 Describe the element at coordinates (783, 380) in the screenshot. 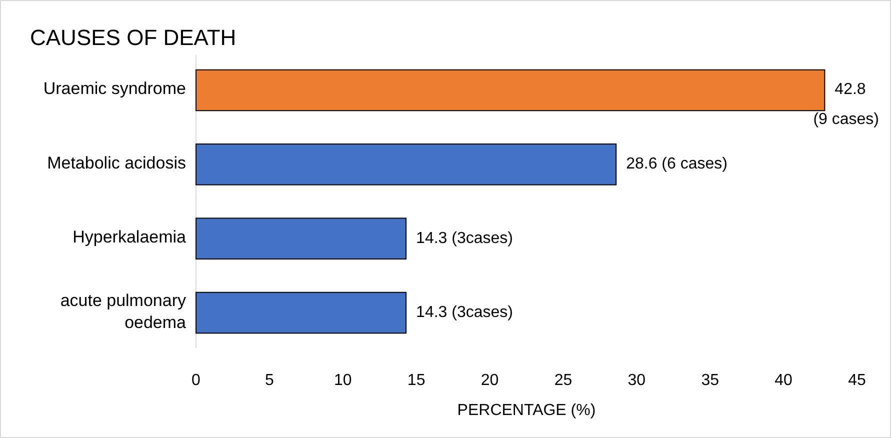

I see `x-tick-label: 40` at that location.